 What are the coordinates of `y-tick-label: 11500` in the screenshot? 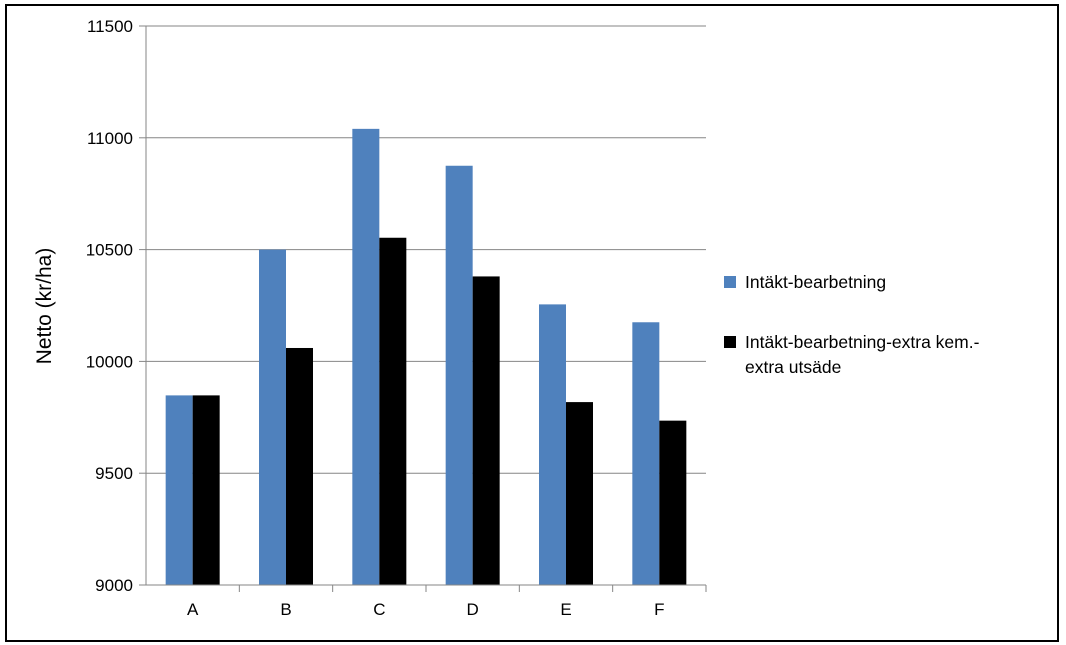 It's located at (110, 26).